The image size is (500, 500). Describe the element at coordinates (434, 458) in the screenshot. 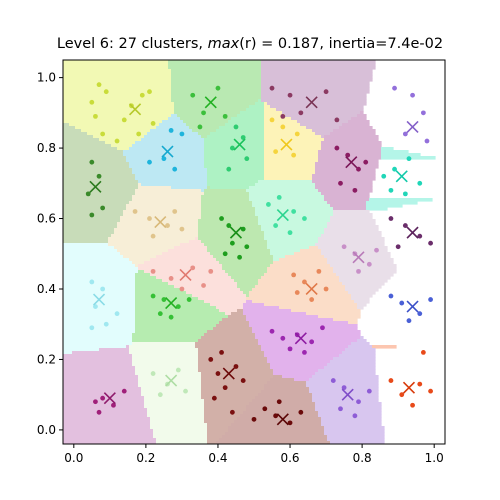

I see `x-tick-label: 1.0` at that location.